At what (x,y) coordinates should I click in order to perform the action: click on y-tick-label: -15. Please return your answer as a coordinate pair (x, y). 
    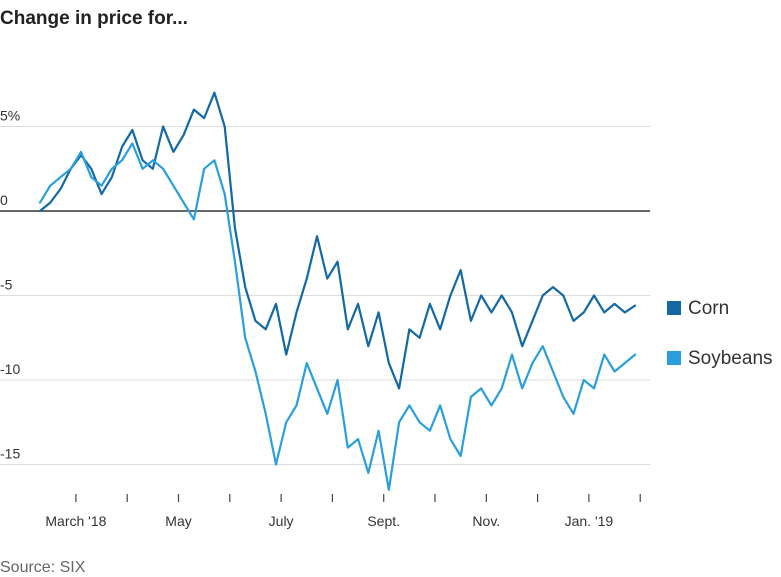
    Looking at the image, I should click on (10, 454).